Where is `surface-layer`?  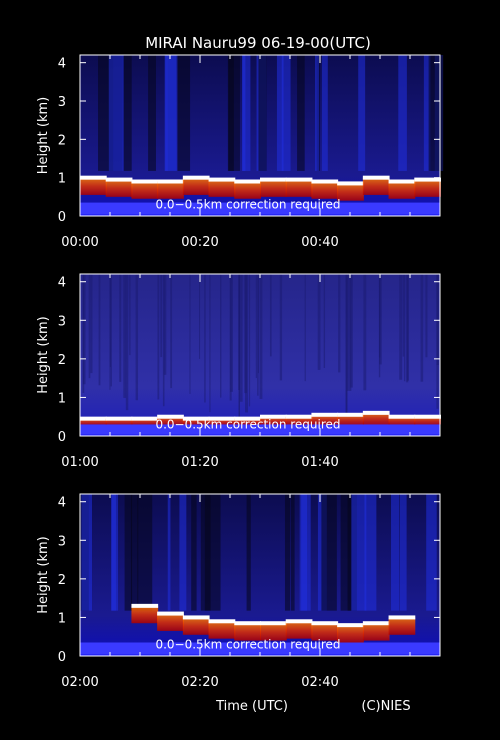 surface-layer is located at coordinates (260, 208).